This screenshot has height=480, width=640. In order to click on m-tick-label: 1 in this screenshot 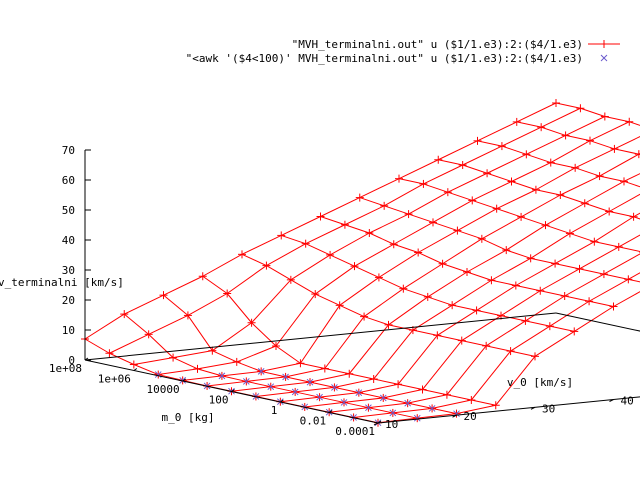, I will do `click(274, 410)`.